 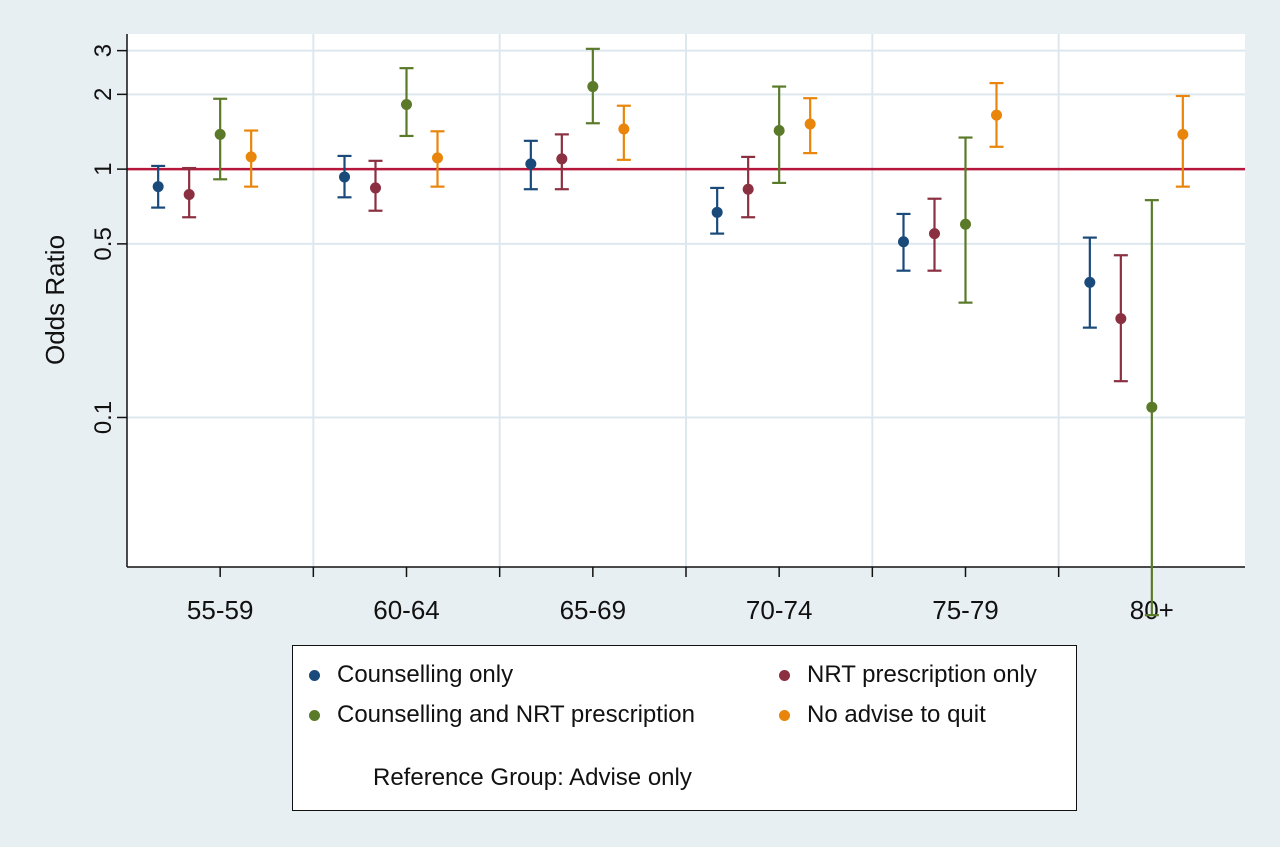 What do you see at coordinates (425, 674) in the screenshot?
I see `legend-label: Counselling only` at bounding box center [425, 674].